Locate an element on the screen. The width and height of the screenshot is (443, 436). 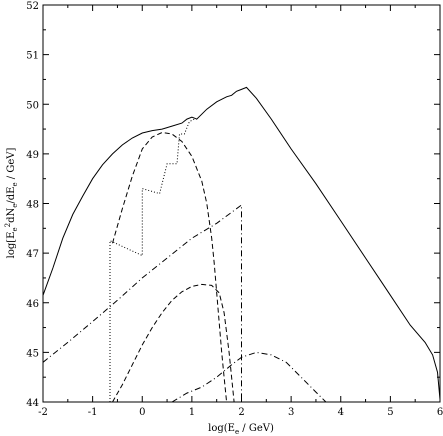
x-tick-label: 1 is located at coordinates (192, 412).